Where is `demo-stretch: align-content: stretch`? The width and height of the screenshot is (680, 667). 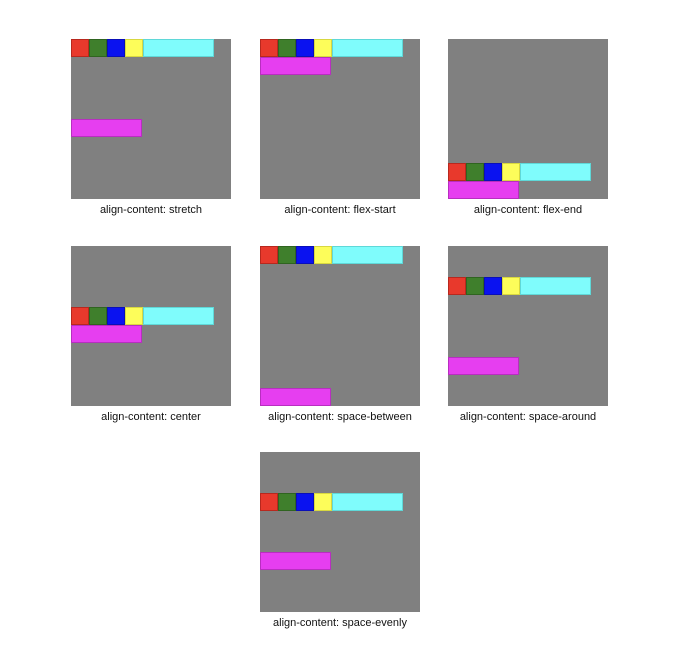
demo-stretch: align-content: stretch is located at coordinates (151, 127).